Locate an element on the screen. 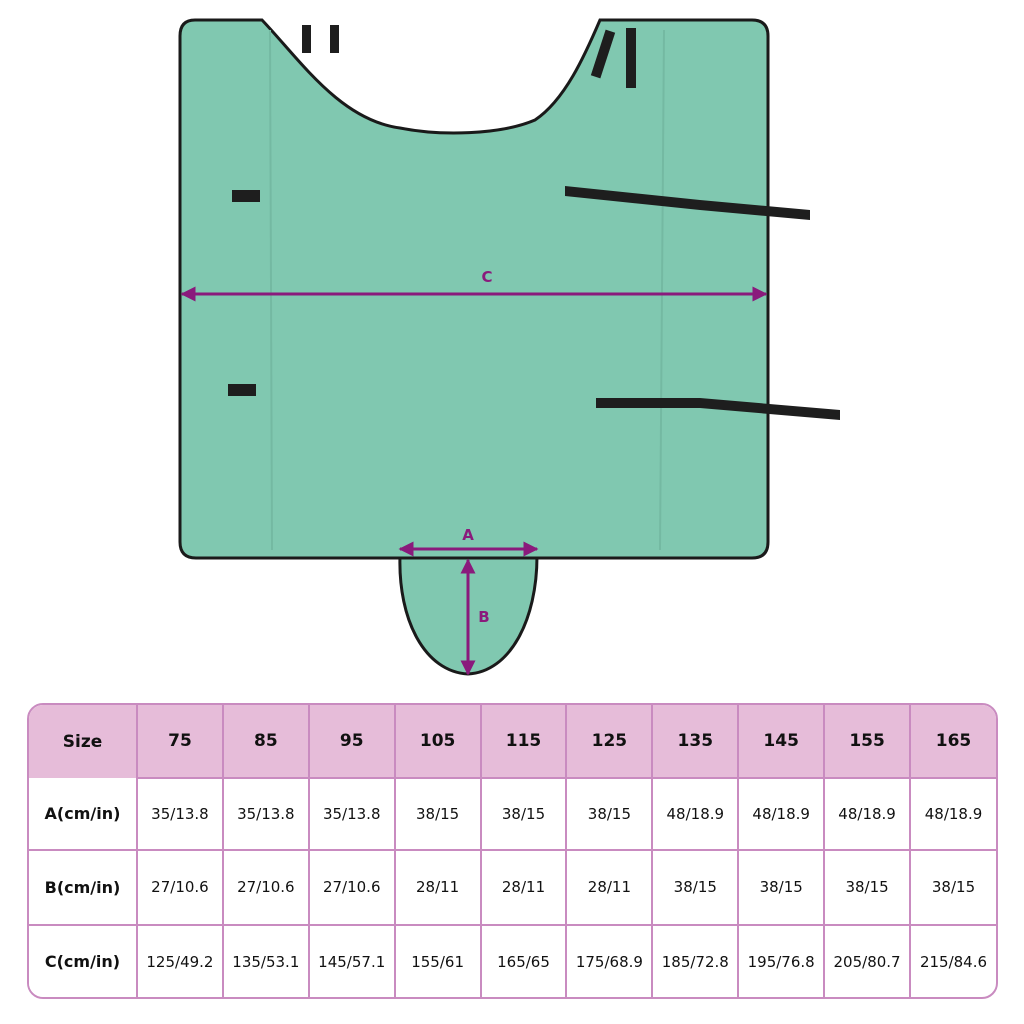  table-cell: 145/57.1 is located at coordinates (351, 960).